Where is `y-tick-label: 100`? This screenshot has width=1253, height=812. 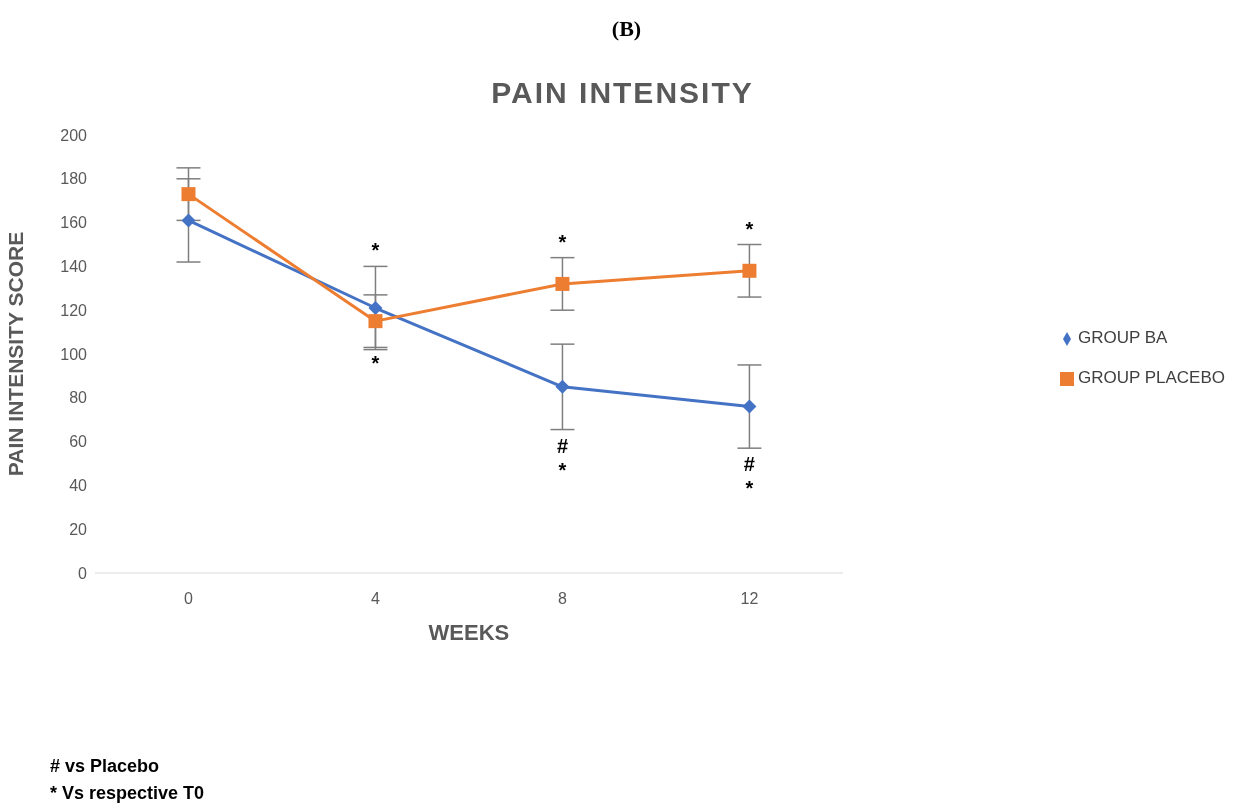
y-tick-label: 100 is located at coordinates (74, 354).